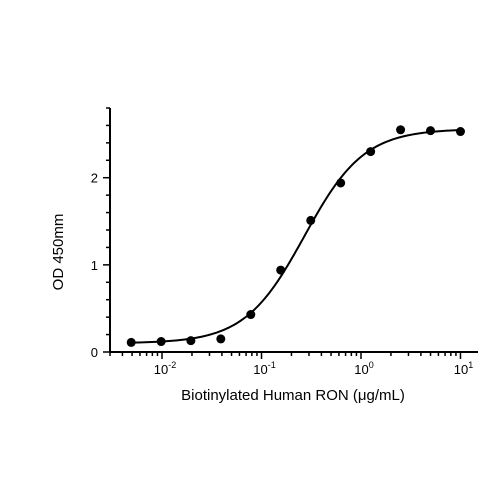 This screenshot has width=500, height=500. I want to click on x-tick-label: 10¹, so click(463, 368).